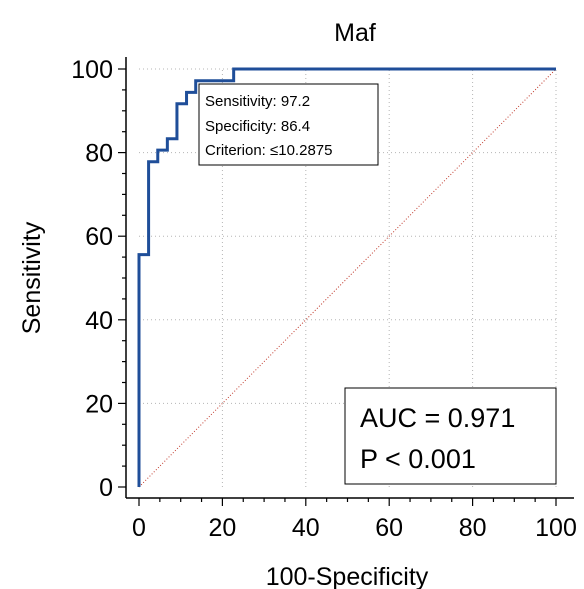 This screenshot has width=584, height=589. Describe the element at coordinates (99, 321) in the screenshot. I see `y-tick-label: 40` at that location.